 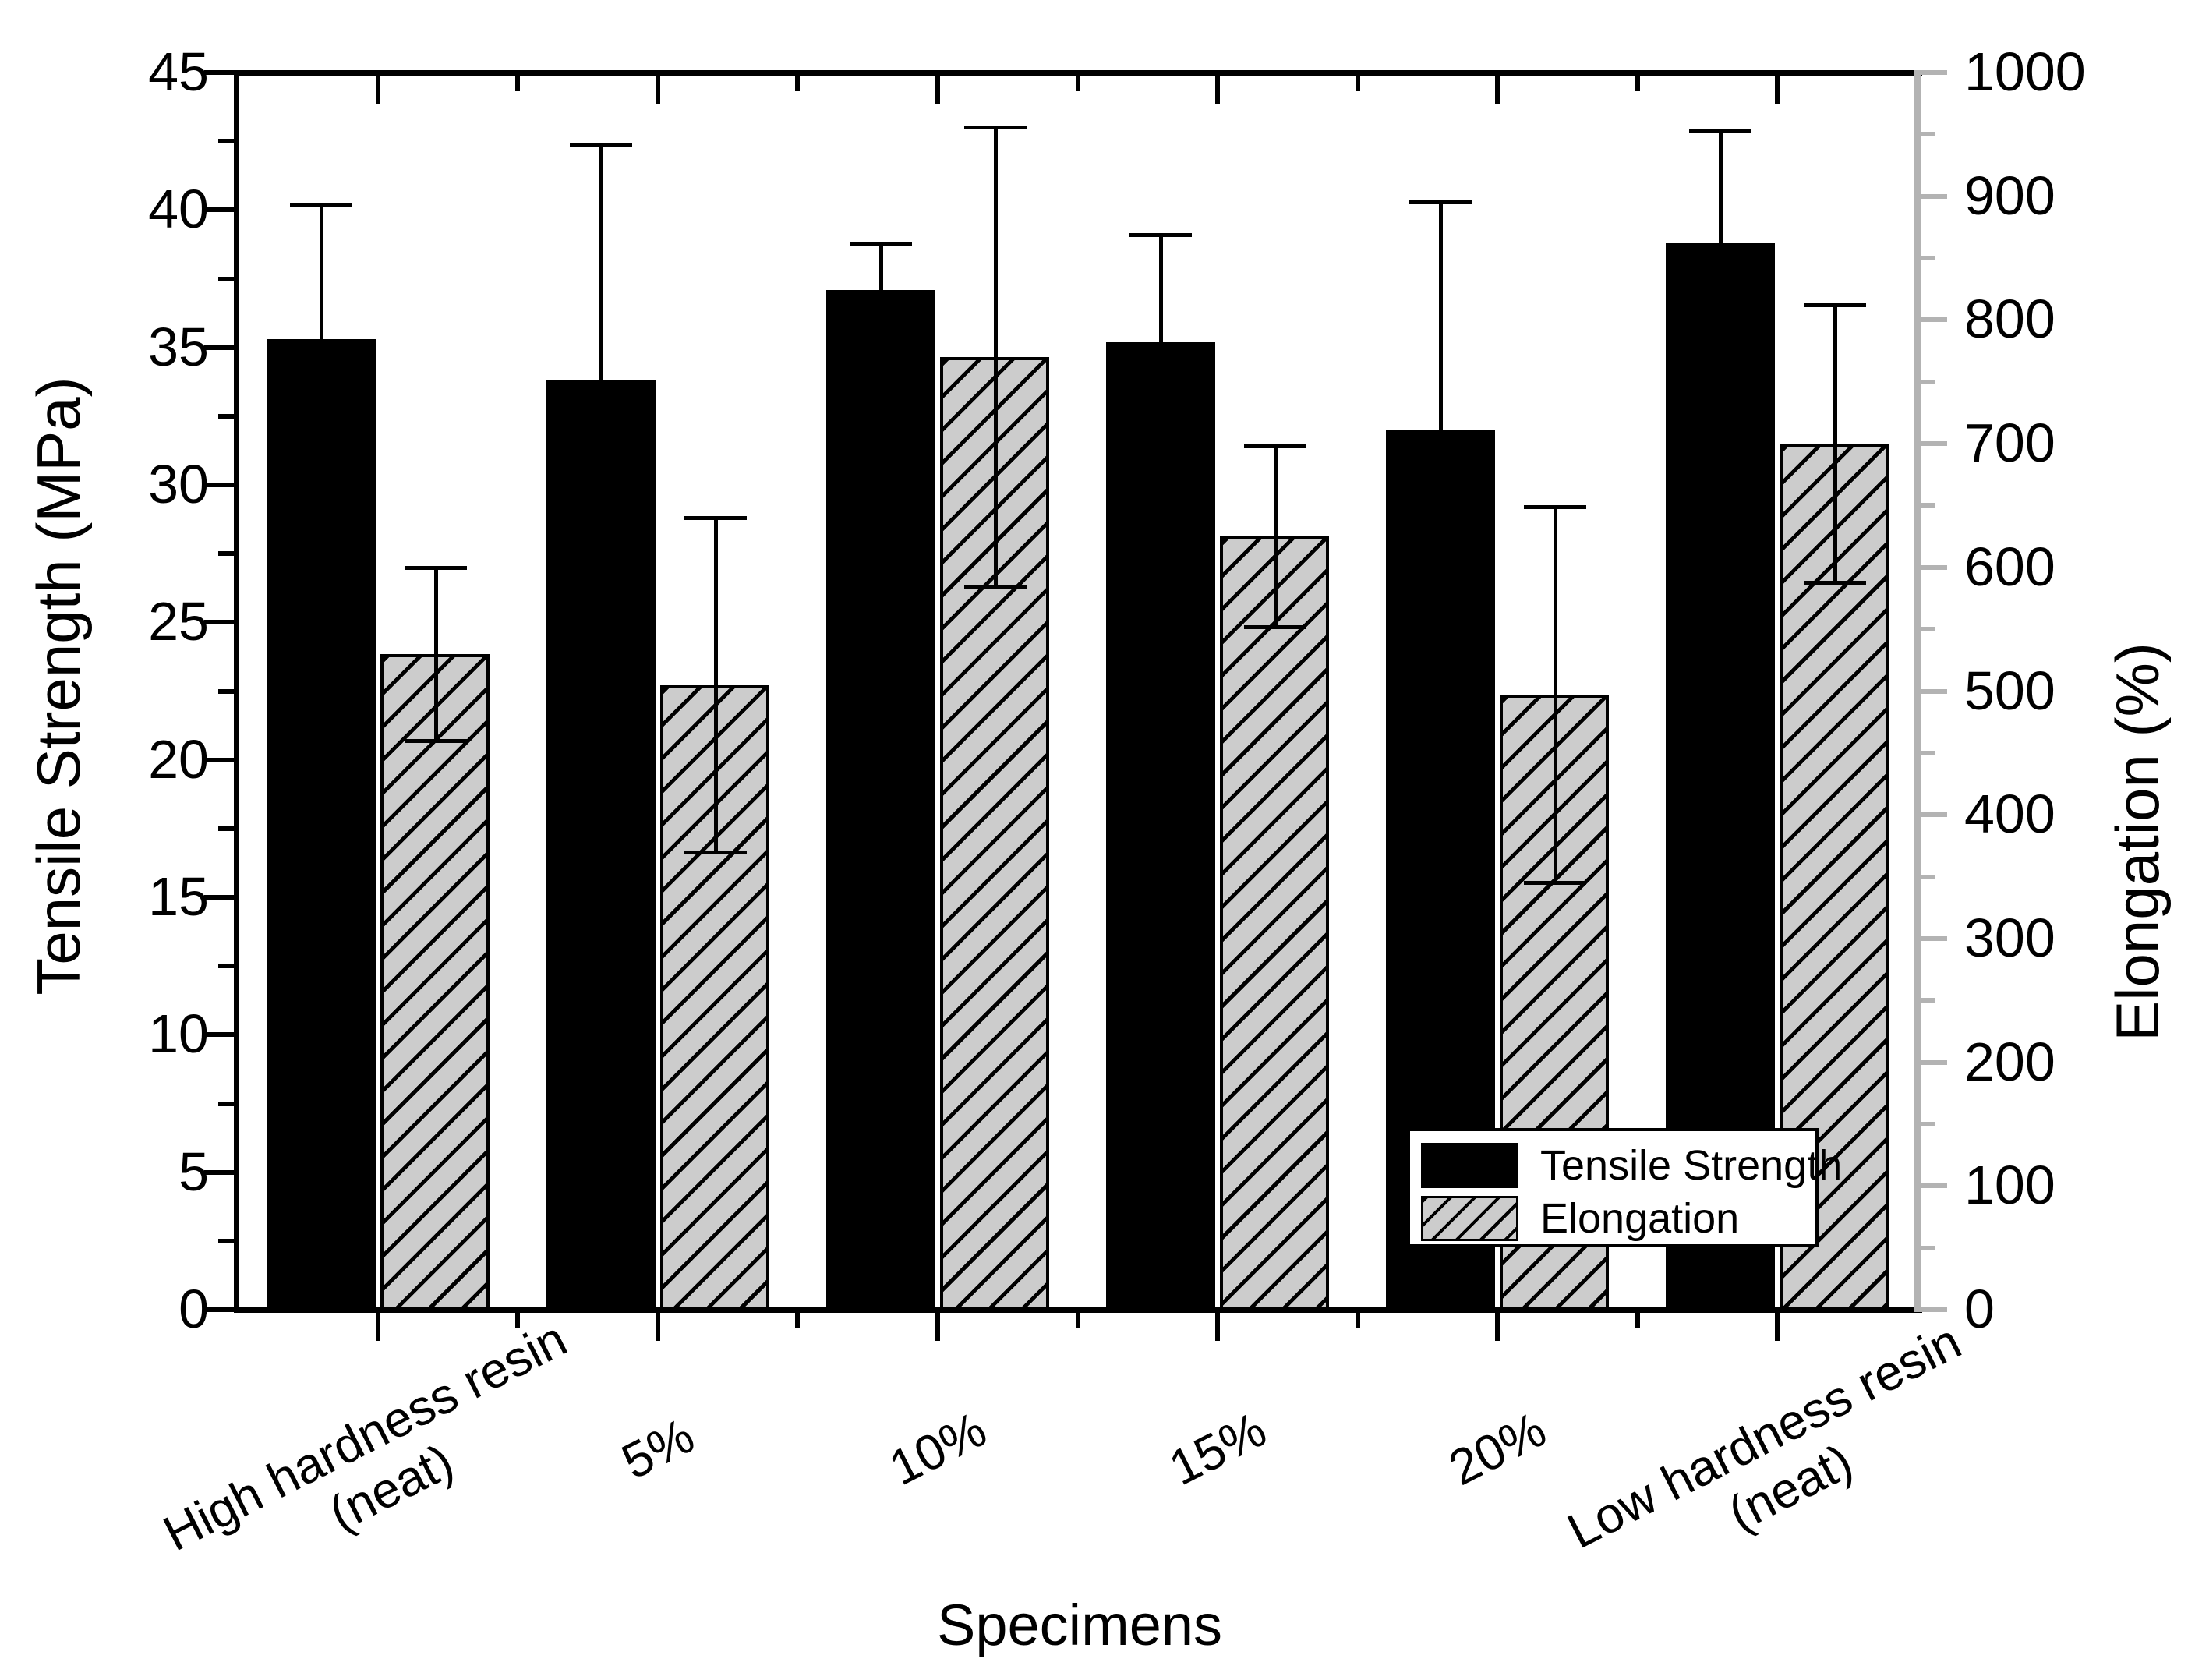 I want to click on x-category-label: 15%, so click(x=1217, y=1449).